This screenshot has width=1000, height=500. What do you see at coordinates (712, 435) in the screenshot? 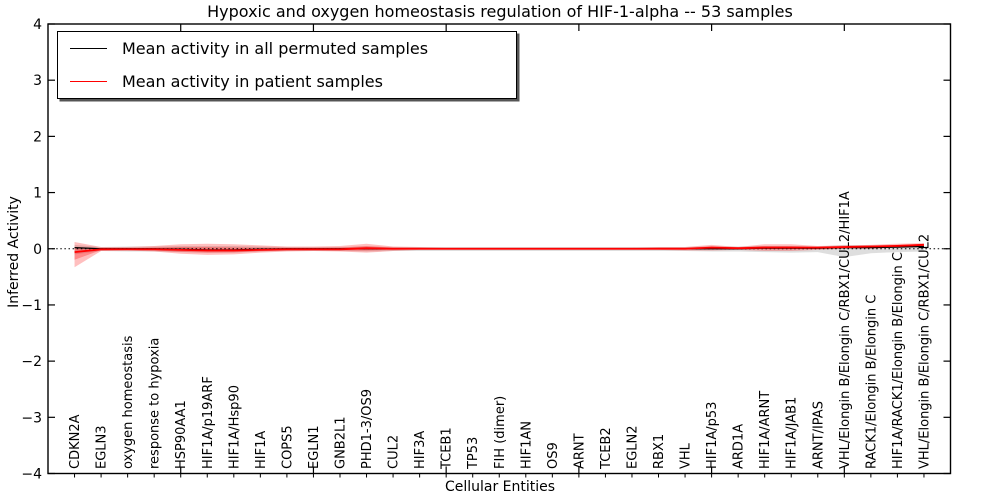
I see `x-tick-label: HIF1A/p53` at bounding box center [712, 435].